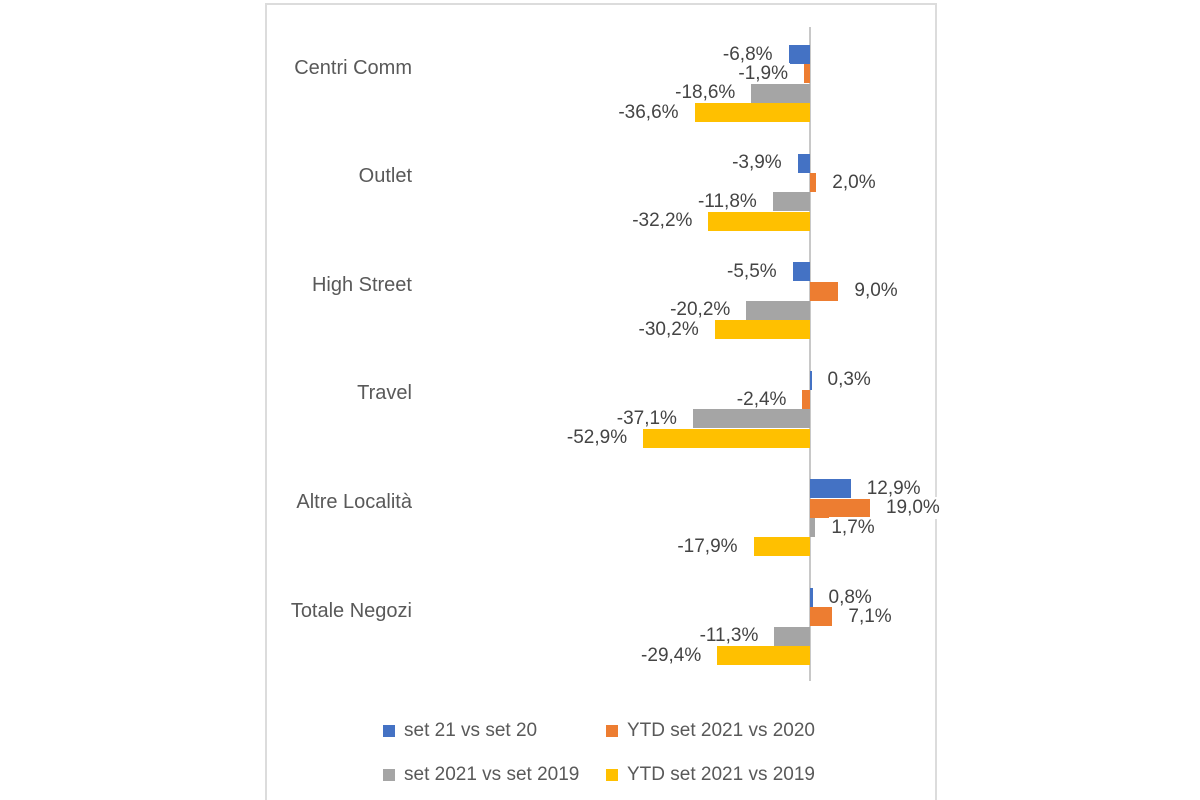  I want to click on value-label: -11,3%, so click(729, 636).